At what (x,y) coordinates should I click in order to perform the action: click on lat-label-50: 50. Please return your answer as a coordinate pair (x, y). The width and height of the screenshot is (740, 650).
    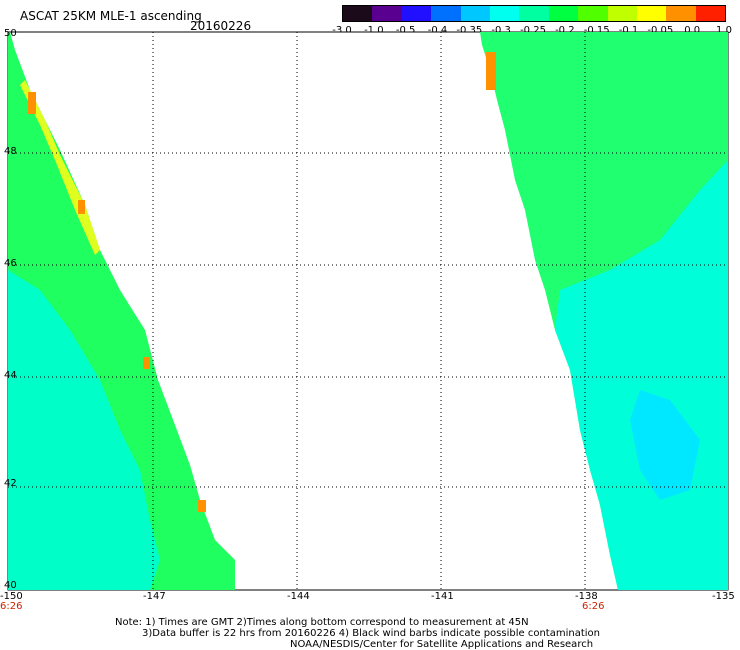
    Looking at the image, I should click on (10, 33).